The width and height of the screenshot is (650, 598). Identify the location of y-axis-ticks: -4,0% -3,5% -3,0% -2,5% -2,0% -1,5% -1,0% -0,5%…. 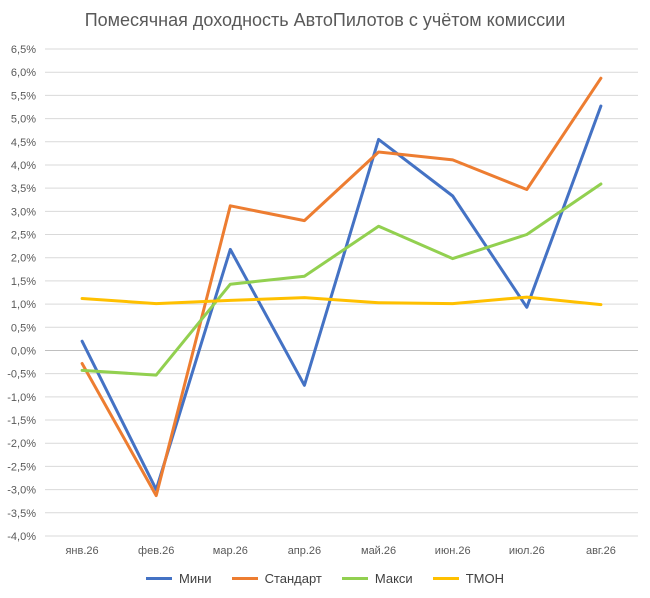
(21, 293).